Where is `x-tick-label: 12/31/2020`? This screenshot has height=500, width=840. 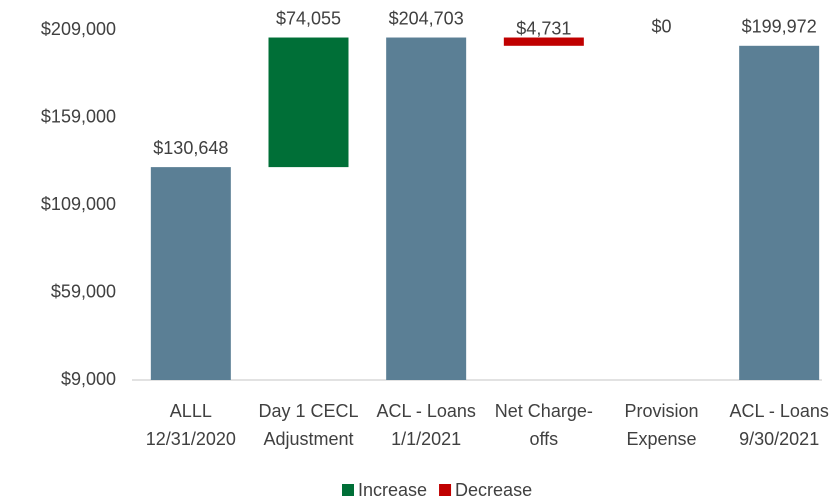
x-tick-label: 12/31/2020 is located at coordinates (191, 439).